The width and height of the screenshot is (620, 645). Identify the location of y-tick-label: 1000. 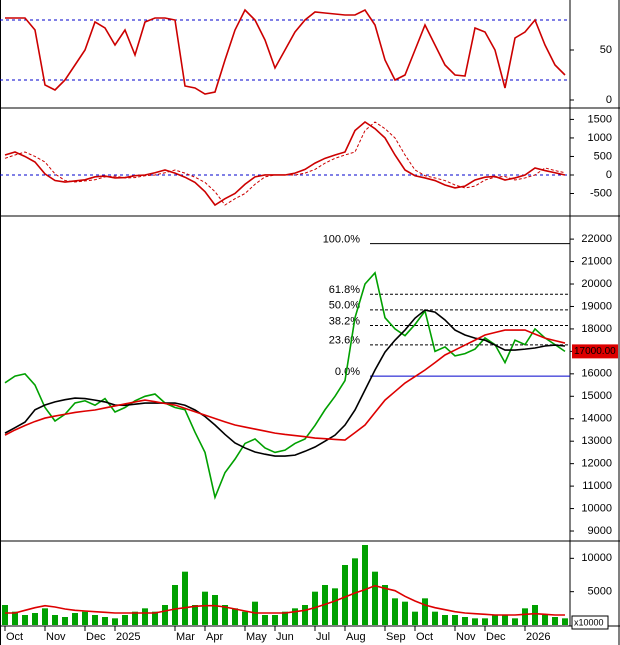
(600, 138).